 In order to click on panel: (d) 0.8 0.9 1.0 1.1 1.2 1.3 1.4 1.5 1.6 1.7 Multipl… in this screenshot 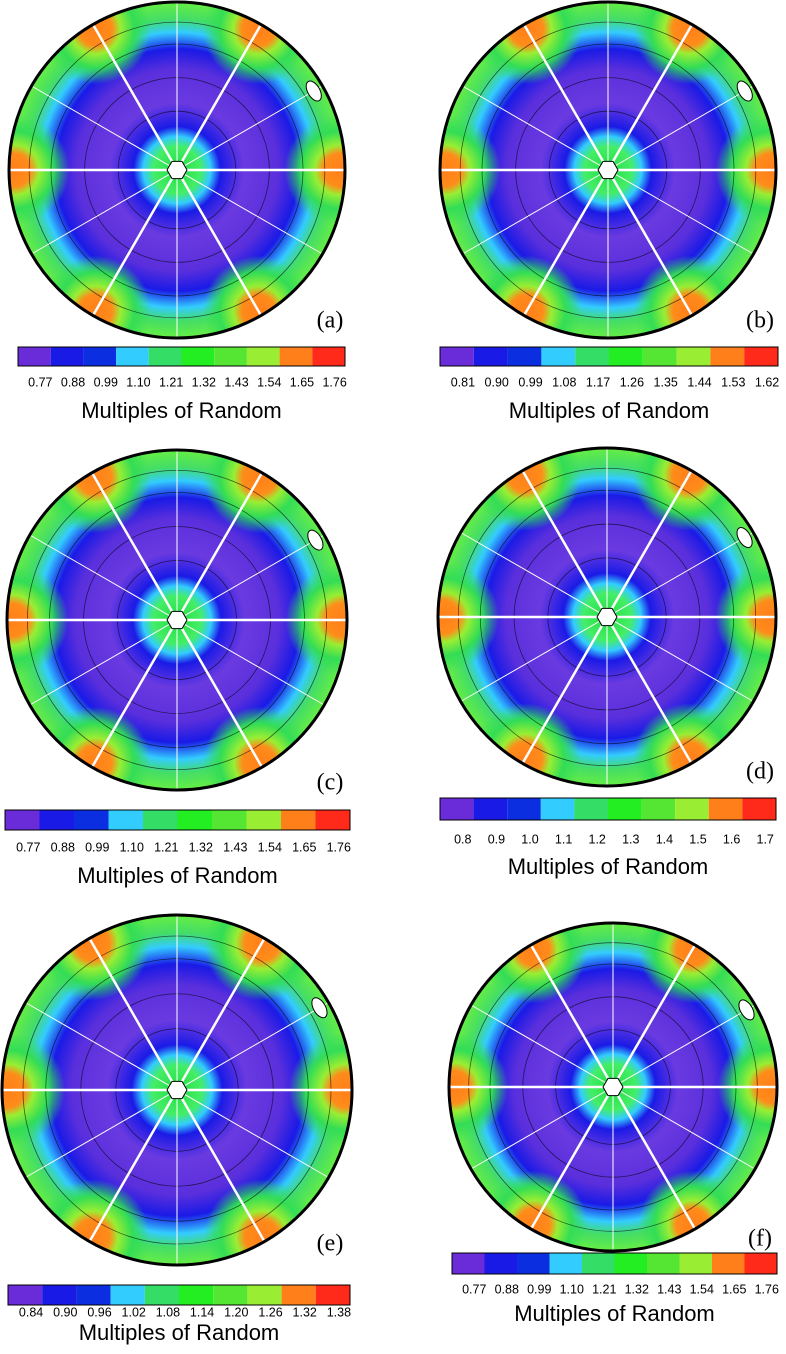, I will do `click(607, 662)`.